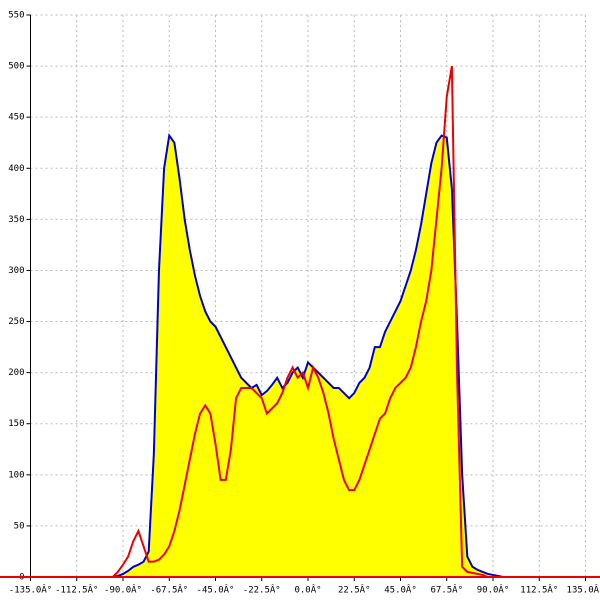  Describe the element at coordinates (16, 67) in the screenshot. I see `y-tick-label: 500` at that location.